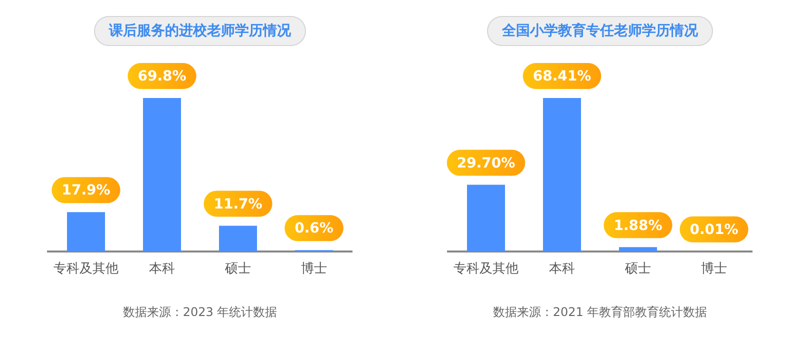 The width and height of the screenshot is (800, 349). What do you see at coordinates (86, 190) in the screenshot?
I see `data-label: 17.9%` at bounding box center [86, 190].